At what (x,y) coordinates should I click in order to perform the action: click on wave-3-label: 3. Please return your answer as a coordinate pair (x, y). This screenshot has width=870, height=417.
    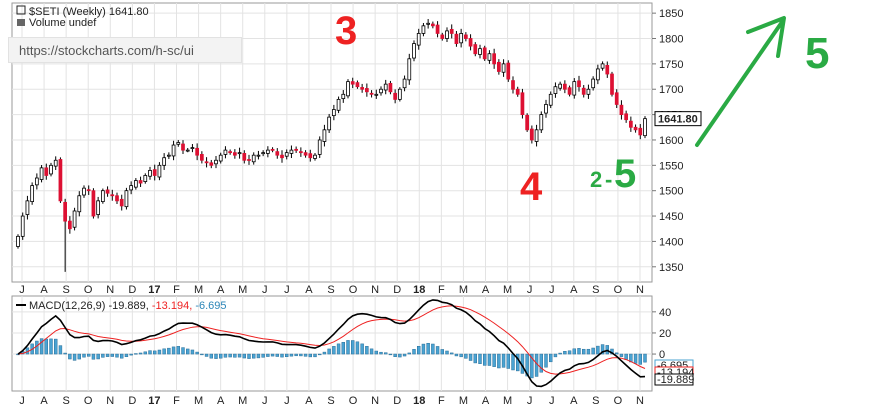
    Looking at the image, I should click on (346, 31).